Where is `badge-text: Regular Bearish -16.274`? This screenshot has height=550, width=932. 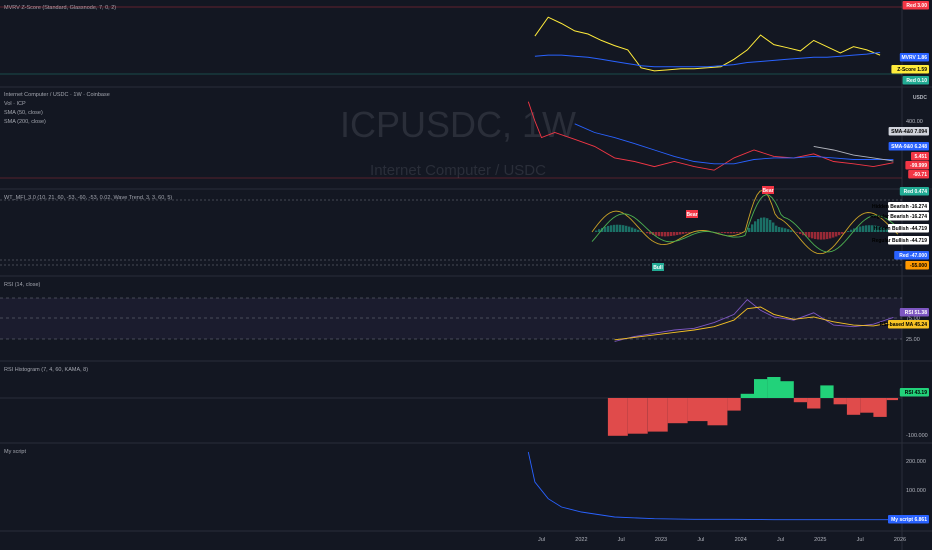
badge-text: Regular Bearish -16.274 is located at coordinates (898, 217).